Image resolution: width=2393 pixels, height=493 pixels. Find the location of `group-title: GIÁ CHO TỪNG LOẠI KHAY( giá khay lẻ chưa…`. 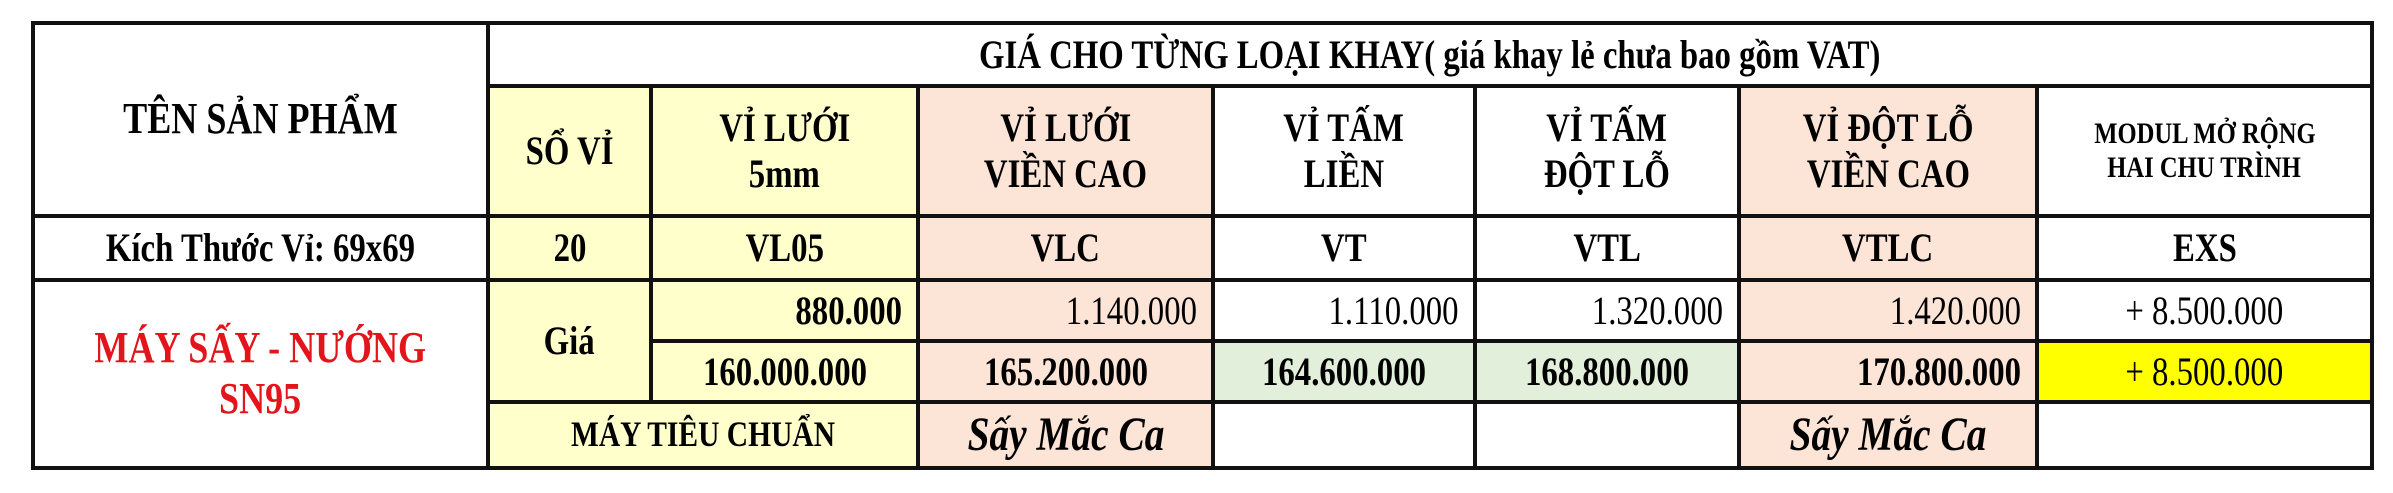

group-title: GIÁ CHO TỪNG LOẠI KHAY( giá khay lẻ chưa… is located at coordinates (1430, 54).